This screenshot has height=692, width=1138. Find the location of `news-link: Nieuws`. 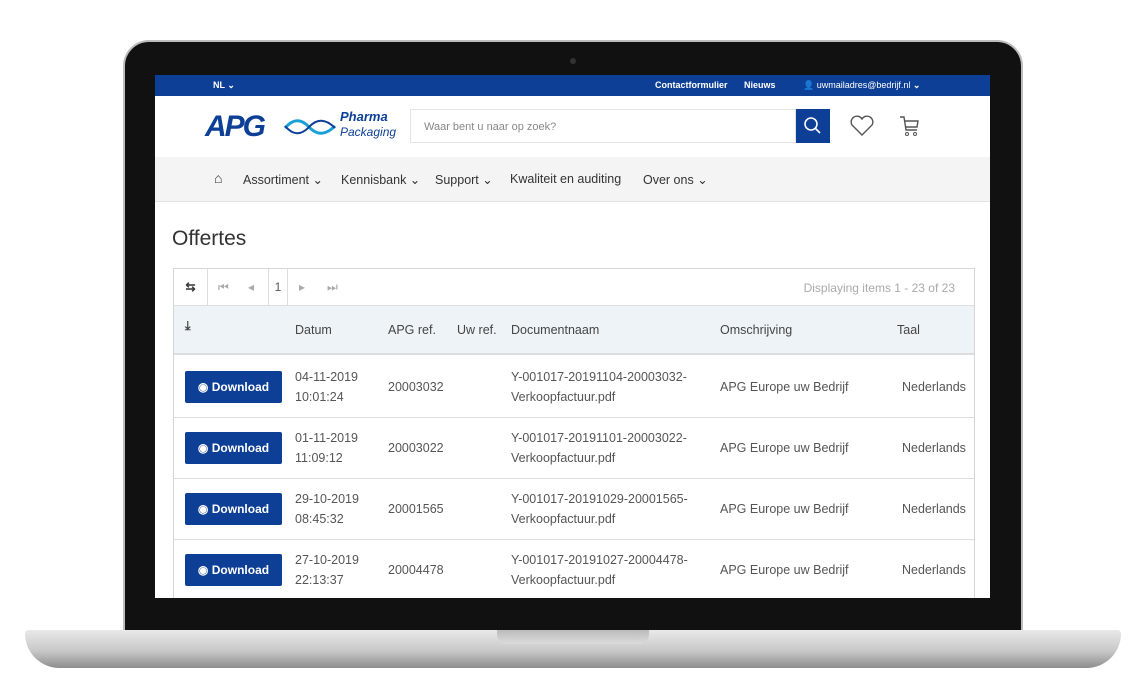

news-link: Nieuws is located at coordinates (760, 85).